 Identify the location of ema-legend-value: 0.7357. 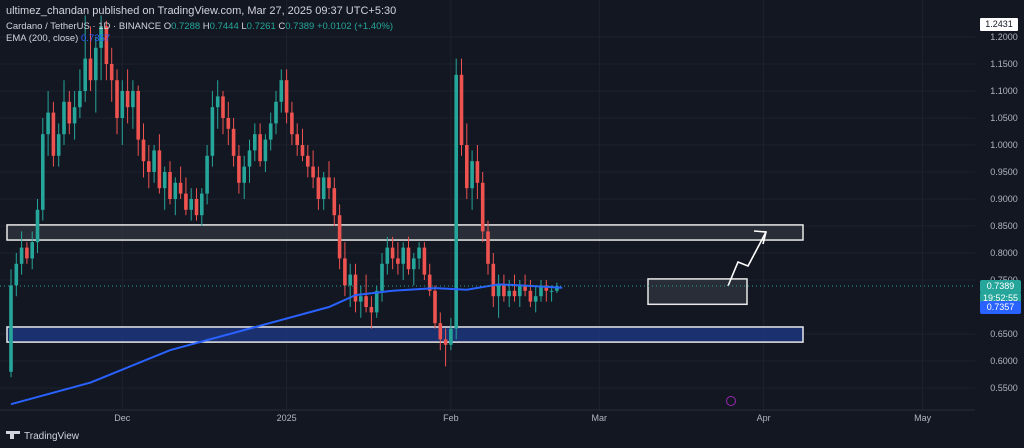
(95, 38).